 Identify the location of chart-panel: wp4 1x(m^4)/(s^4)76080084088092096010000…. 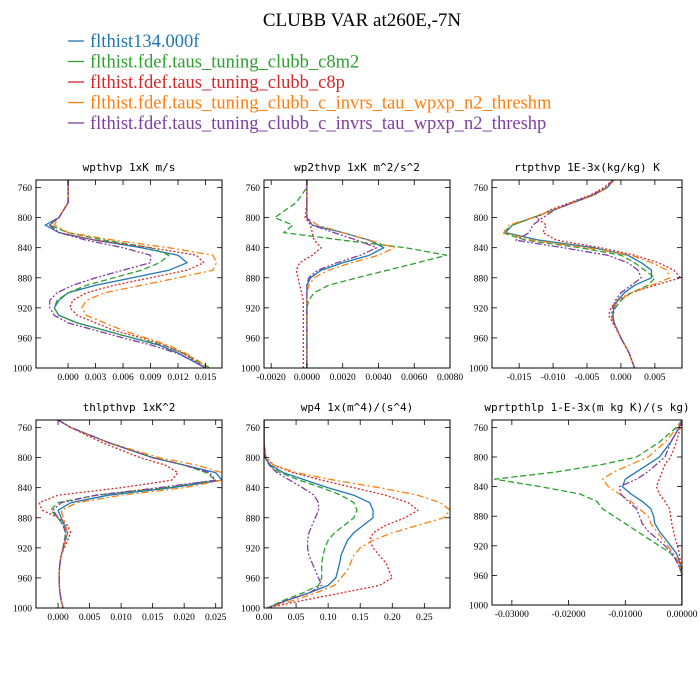
(346, 512).